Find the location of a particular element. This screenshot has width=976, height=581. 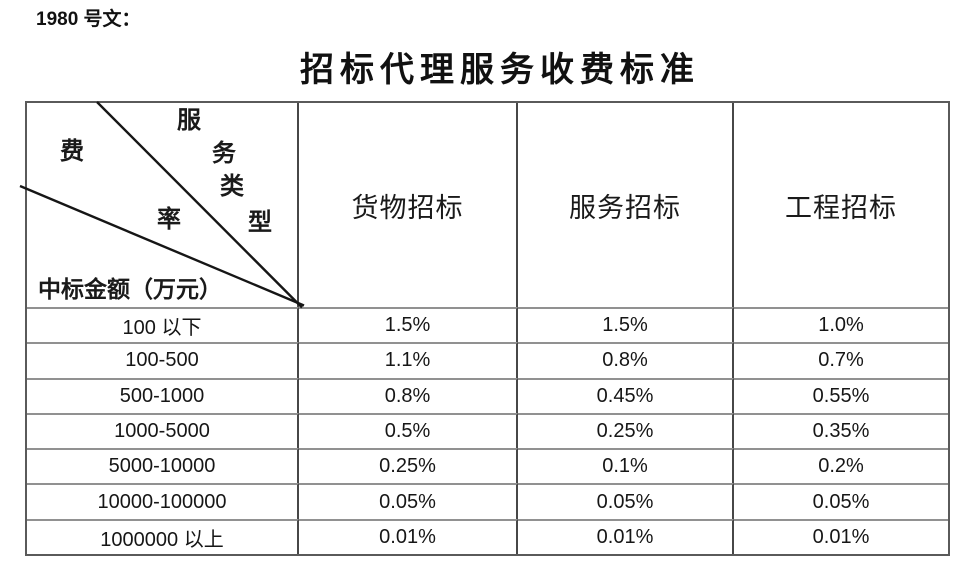

row7-goods-cell: 0.01% is located at coordinates (408, 536).